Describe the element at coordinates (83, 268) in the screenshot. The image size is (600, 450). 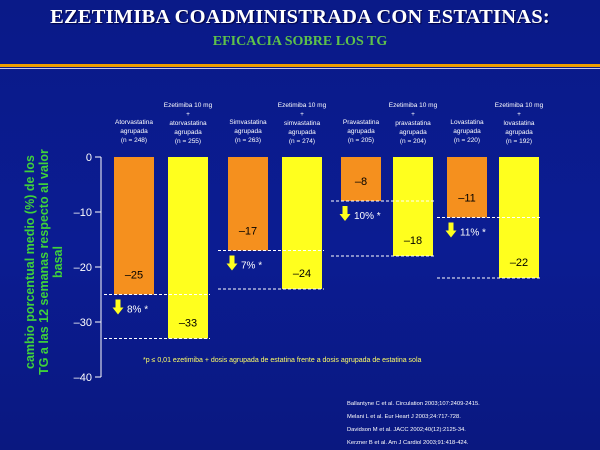
I see `y-tick-label: –20` at that location.